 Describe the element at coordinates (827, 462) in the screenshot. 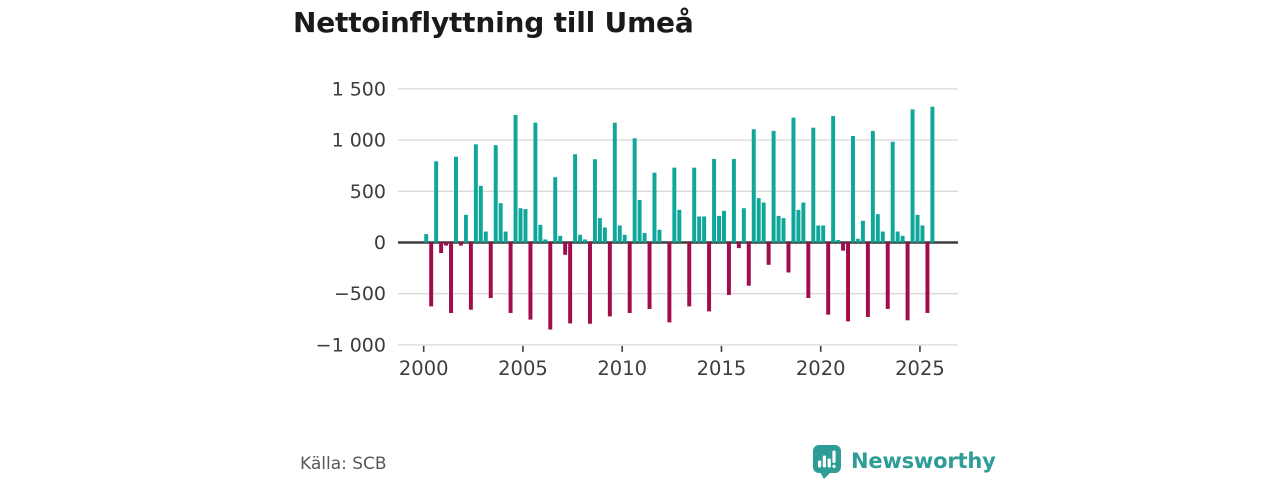

I see `newsworthy-logo-icon` at that location.